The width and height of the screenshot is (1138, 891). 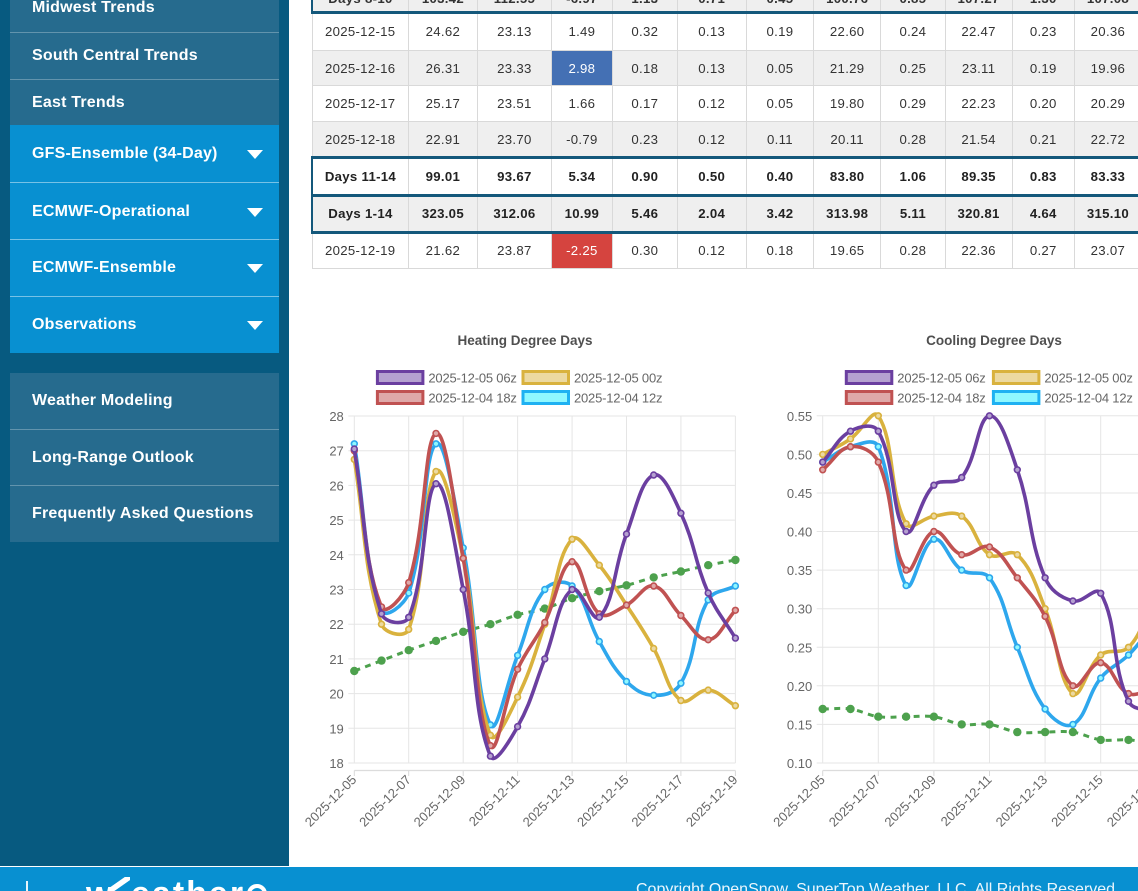 I want to click on svg-text: 18, so click(x=336, y=763).